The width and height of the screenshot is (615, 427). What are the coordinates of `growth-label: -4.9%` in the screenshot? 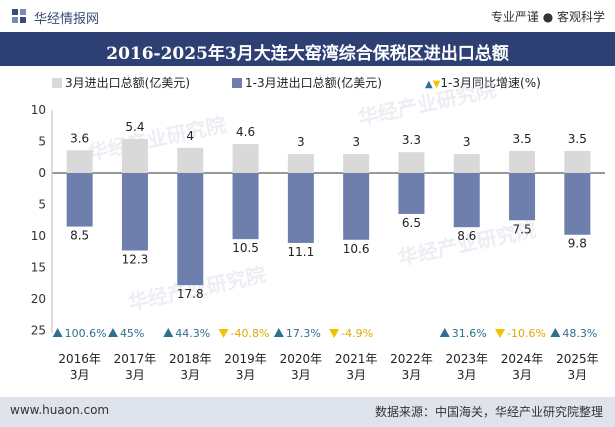 It's located at (357, 333).